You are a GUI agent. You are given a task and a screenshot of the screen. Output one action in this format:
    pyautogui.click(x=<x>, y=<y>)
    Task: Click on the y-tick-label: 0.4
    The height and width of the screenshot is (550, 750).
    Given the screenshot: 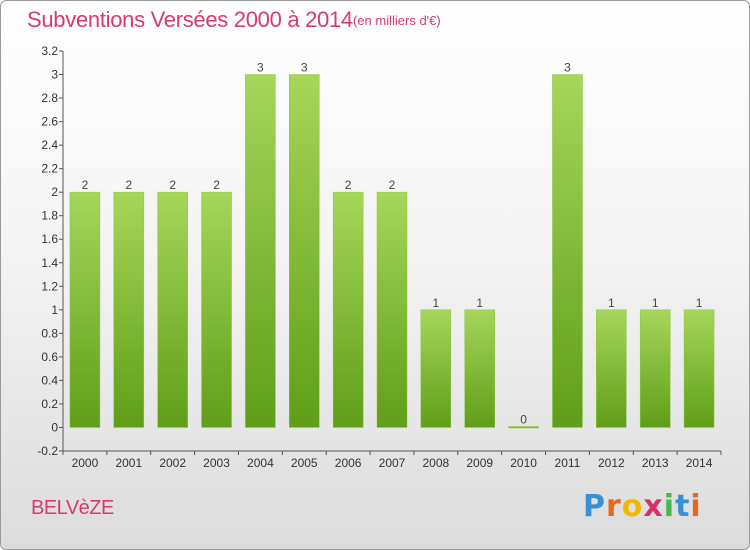 What is the action you would take?
    pyautogui.click(x=49, y=380)
    